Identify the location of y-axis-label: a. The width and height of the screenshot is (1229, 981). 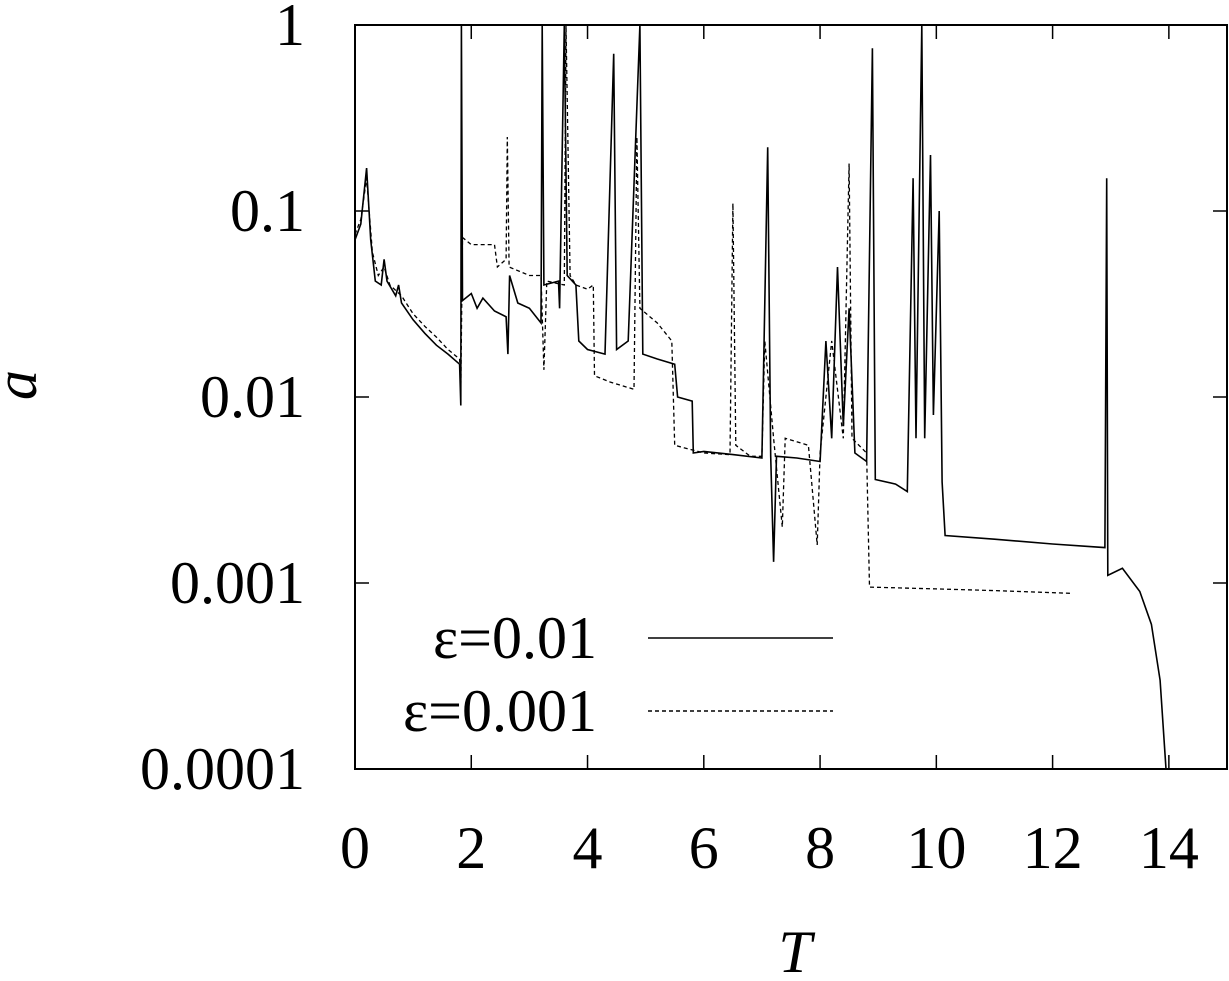
(24, 385).